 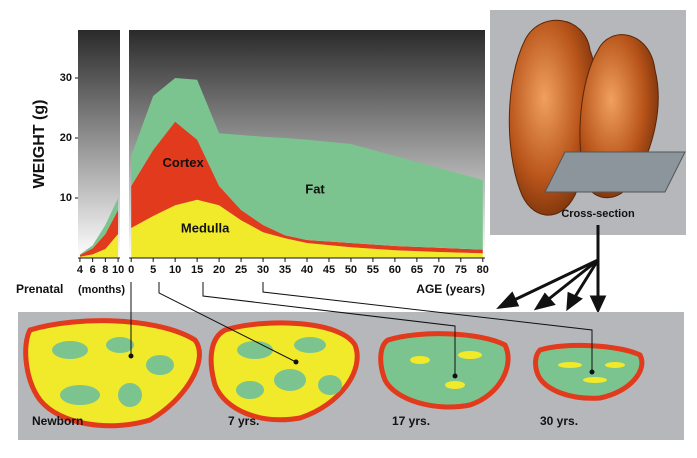 I want to click on x-tick-label: 55, so click(x=373, y=270).